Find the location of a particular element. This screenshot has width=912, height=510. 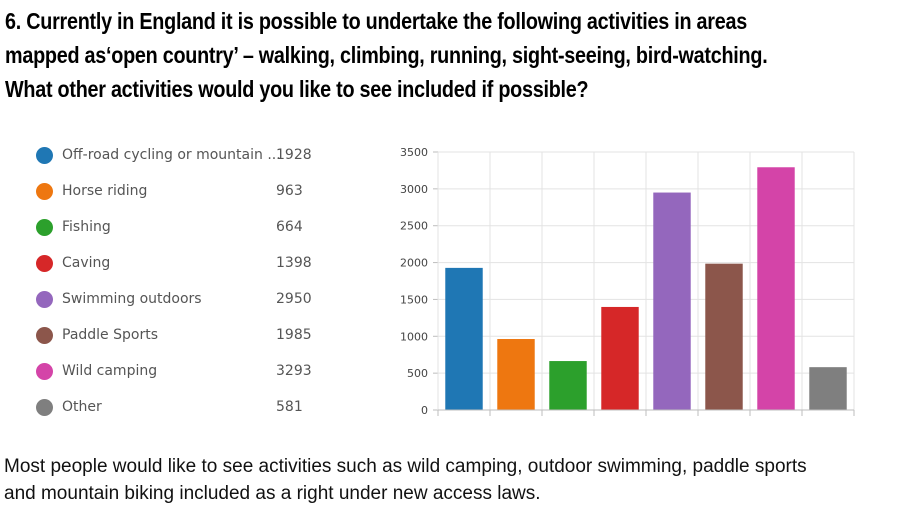

legend-item: Horse riding 963 is located at coordinates (179, 192).